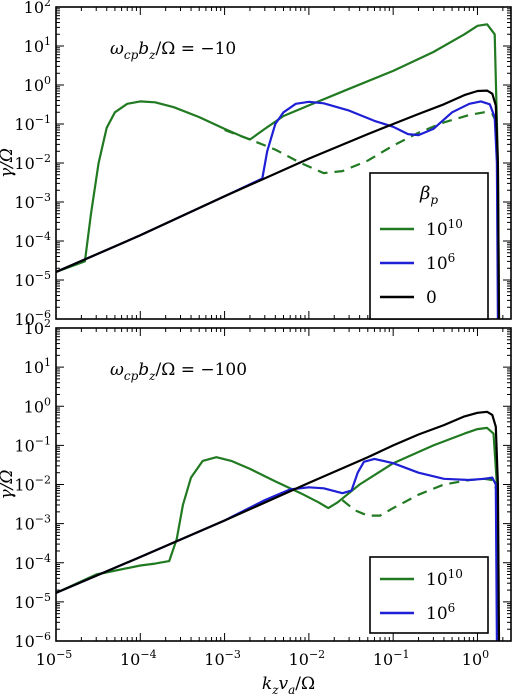  I want to click on x-tick-label: 10⁰, so click(475, 658).